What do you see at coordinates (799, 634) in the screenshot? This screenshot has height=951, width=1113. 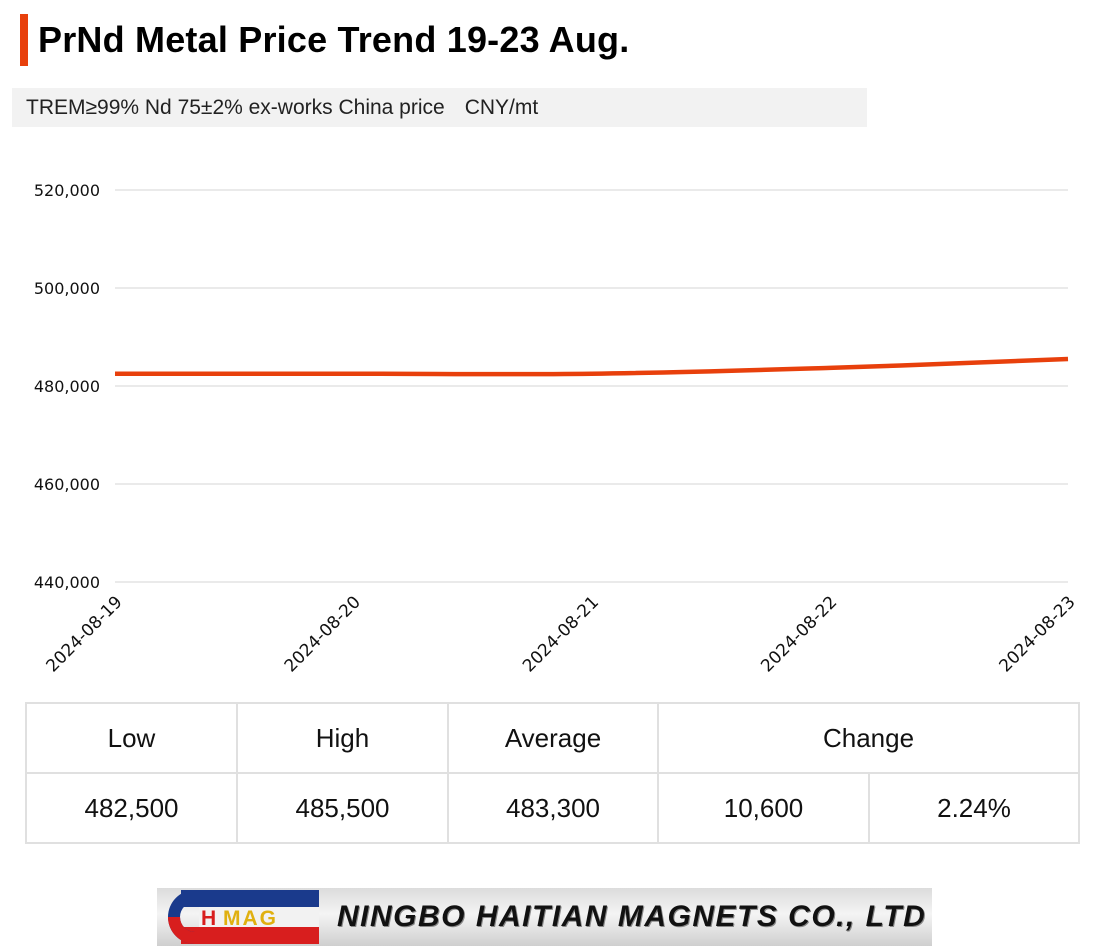 I see `x-tick-label: 2024-08-22` at bounding box center [799, 634].